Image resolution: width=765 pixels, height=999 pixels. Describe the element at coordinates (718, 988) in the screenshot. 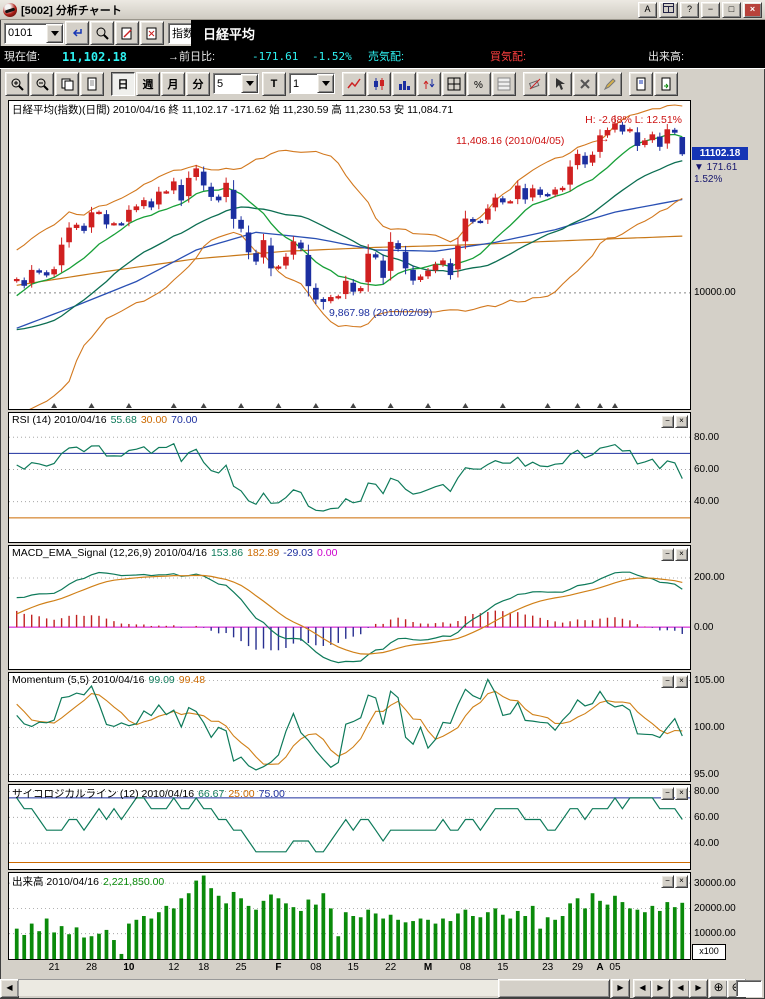

I see `zoom-in-scale-button: ⊕` at that location.